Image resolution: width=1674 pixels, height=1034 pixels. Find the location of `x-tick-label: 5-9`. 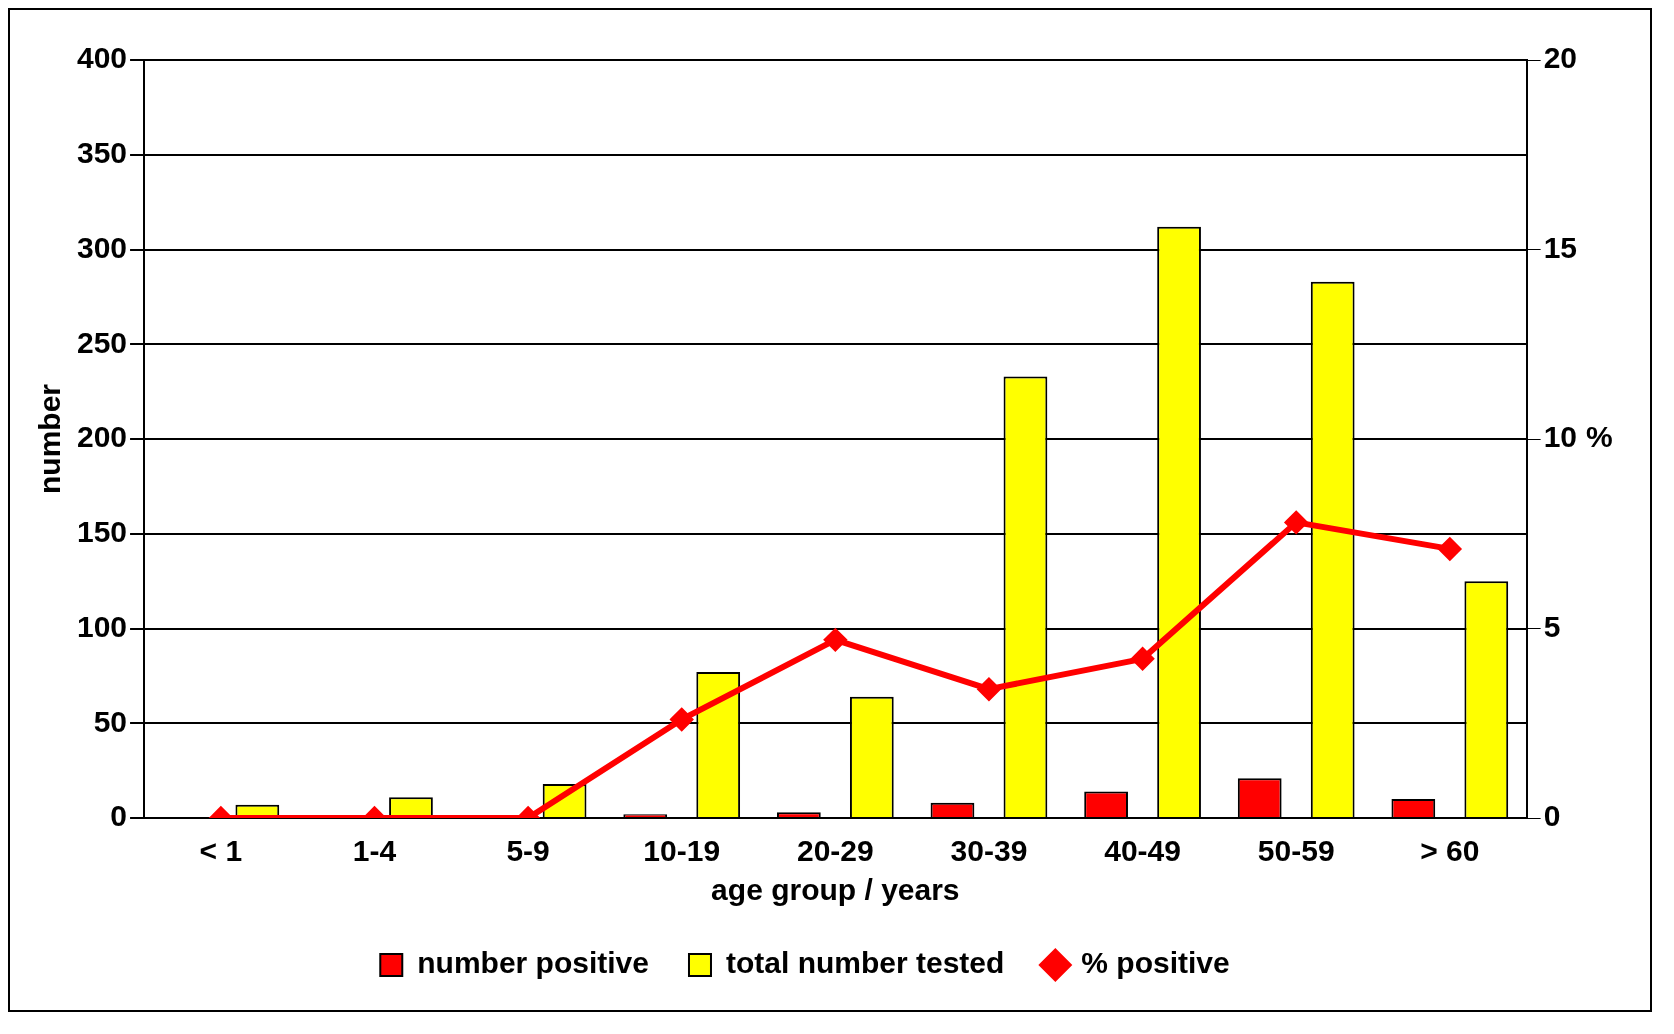

x-tick-label: 5-9 is located at coordinates (528, 851).